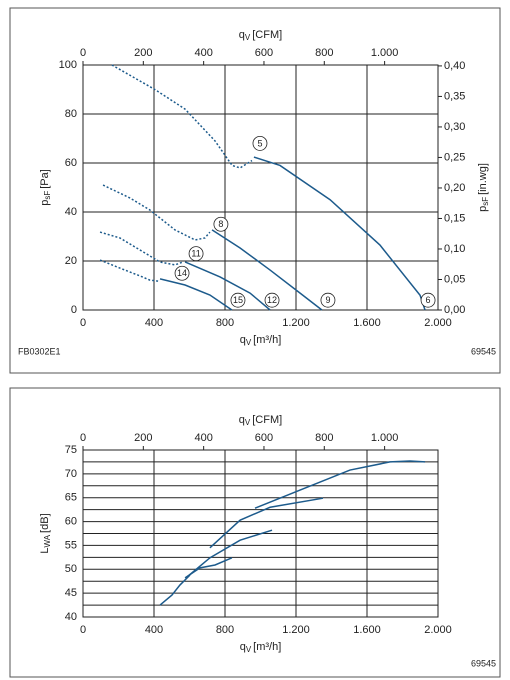 The height and width of the screenshot is (680, 510). Describe the element at coordinates (454, 218) in the screenshot. I see `y2-tick-label: 0,15` at that location.